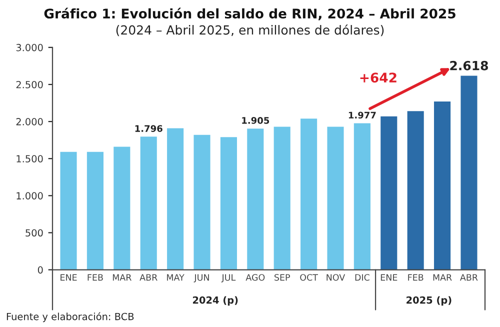 The height and width of the screenshot is (327, 500). What do you see at coordinates (148, 128) in the screenshot?
I see `data-label: 1.796` at bounding box center [148, 128].